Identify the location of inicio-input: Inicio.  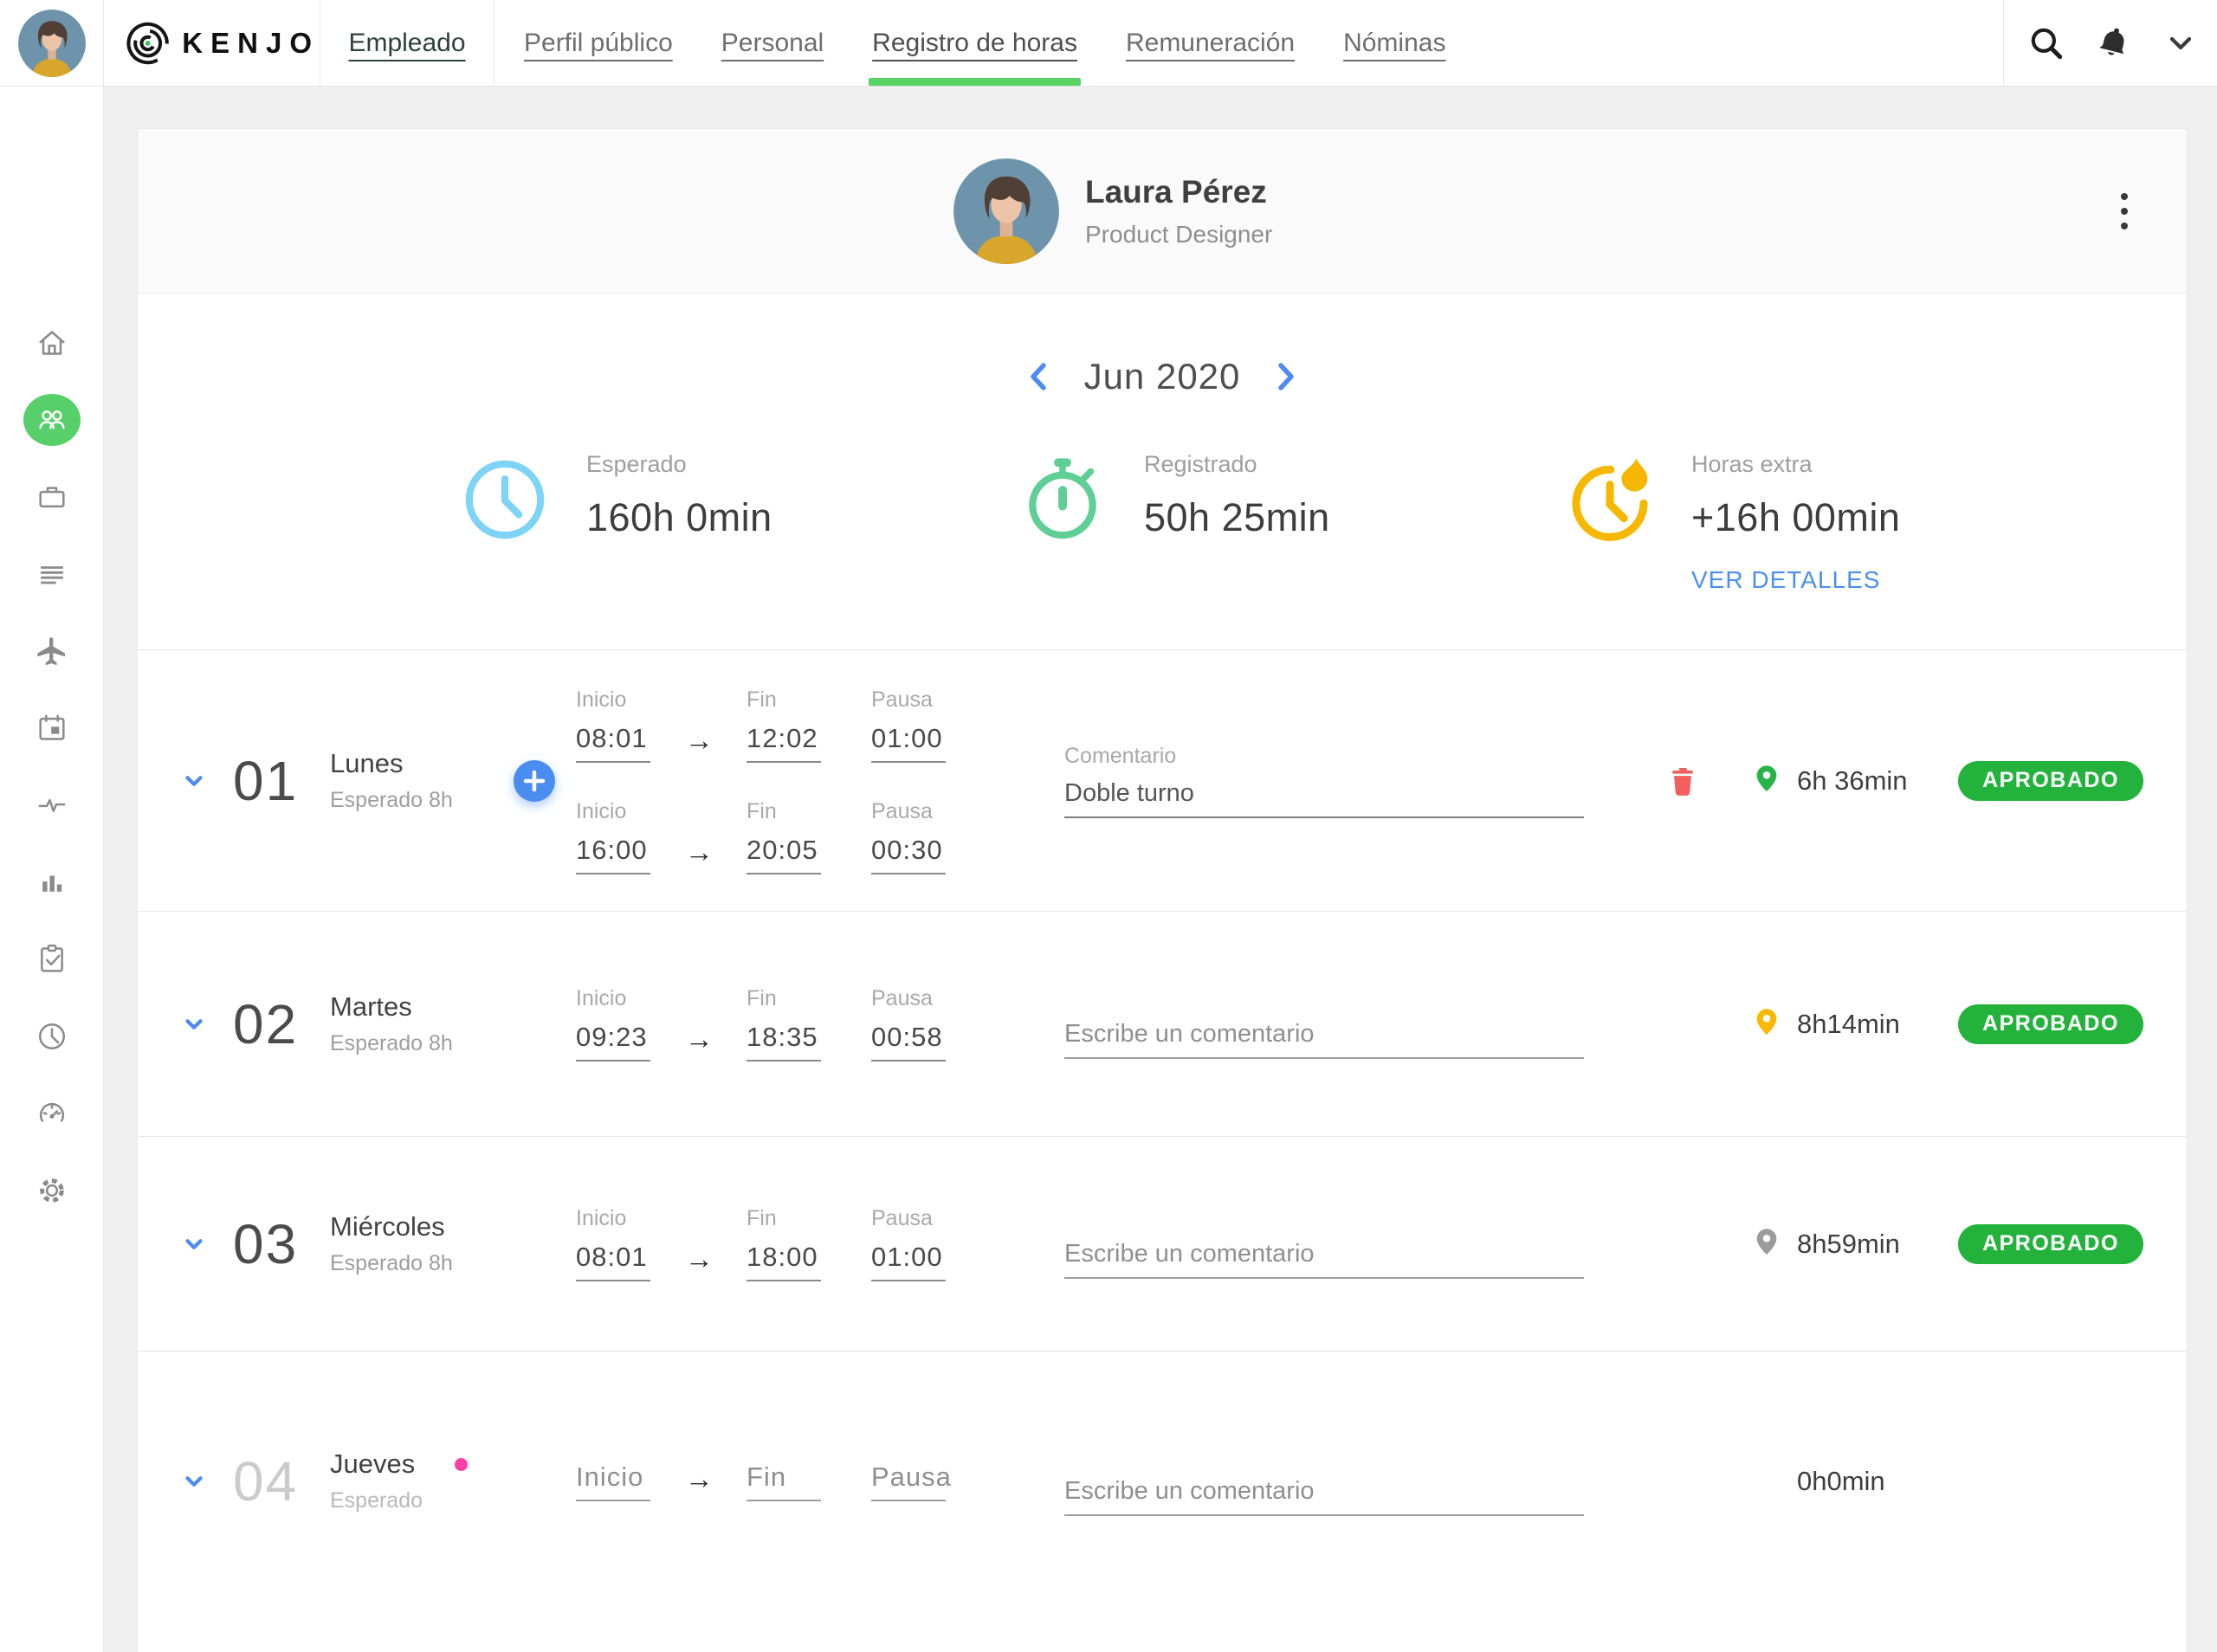
(613, 1481).